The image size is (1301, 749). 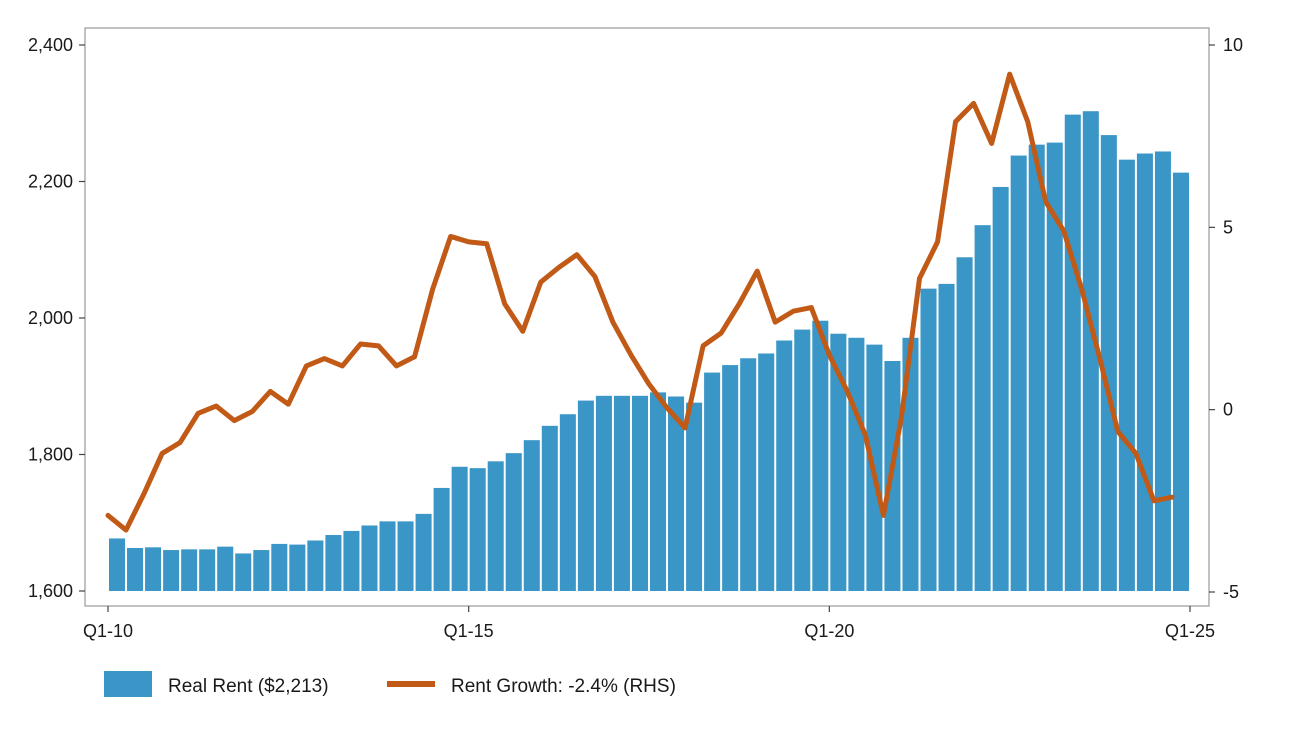 What do you see at coordinates (1228, 227) in the screenshot?
I see `right-tick-label-5: 5` at bounding box center [1228, 227].